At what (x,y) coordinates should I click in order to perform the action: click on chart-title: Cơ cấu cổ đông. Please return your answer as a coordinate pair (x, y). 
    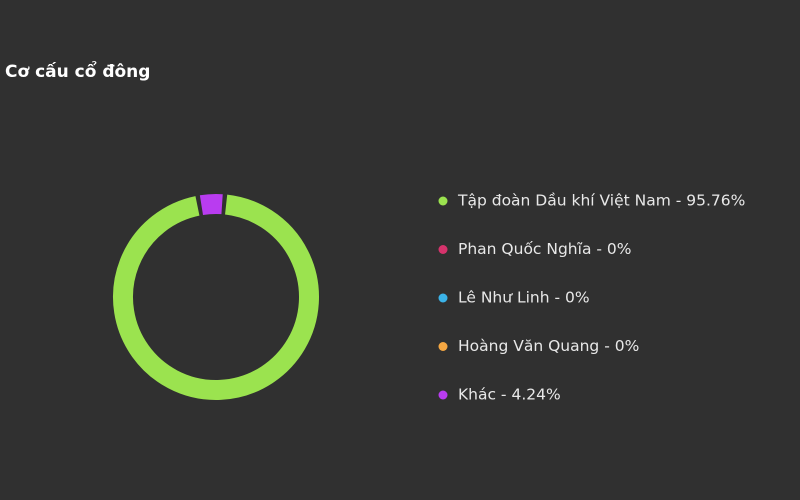
    Looking at the image, I should click on (77, 71).